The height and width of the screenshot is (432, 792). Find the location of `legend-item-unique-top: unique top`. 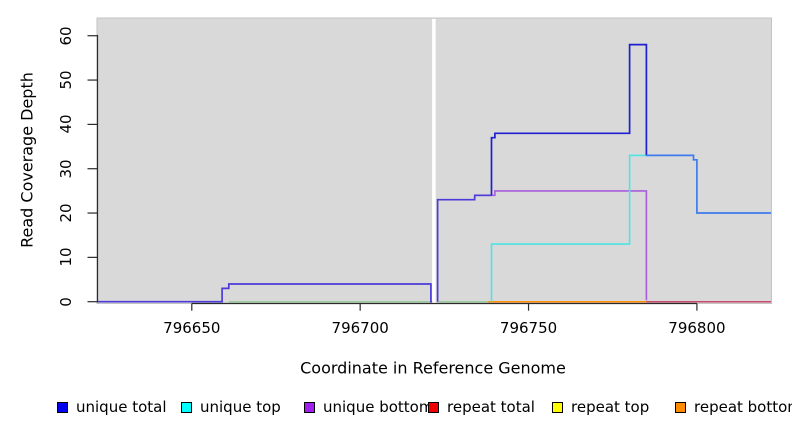

legend-item-unique-top: unique top is located at coordinates (231, 407).